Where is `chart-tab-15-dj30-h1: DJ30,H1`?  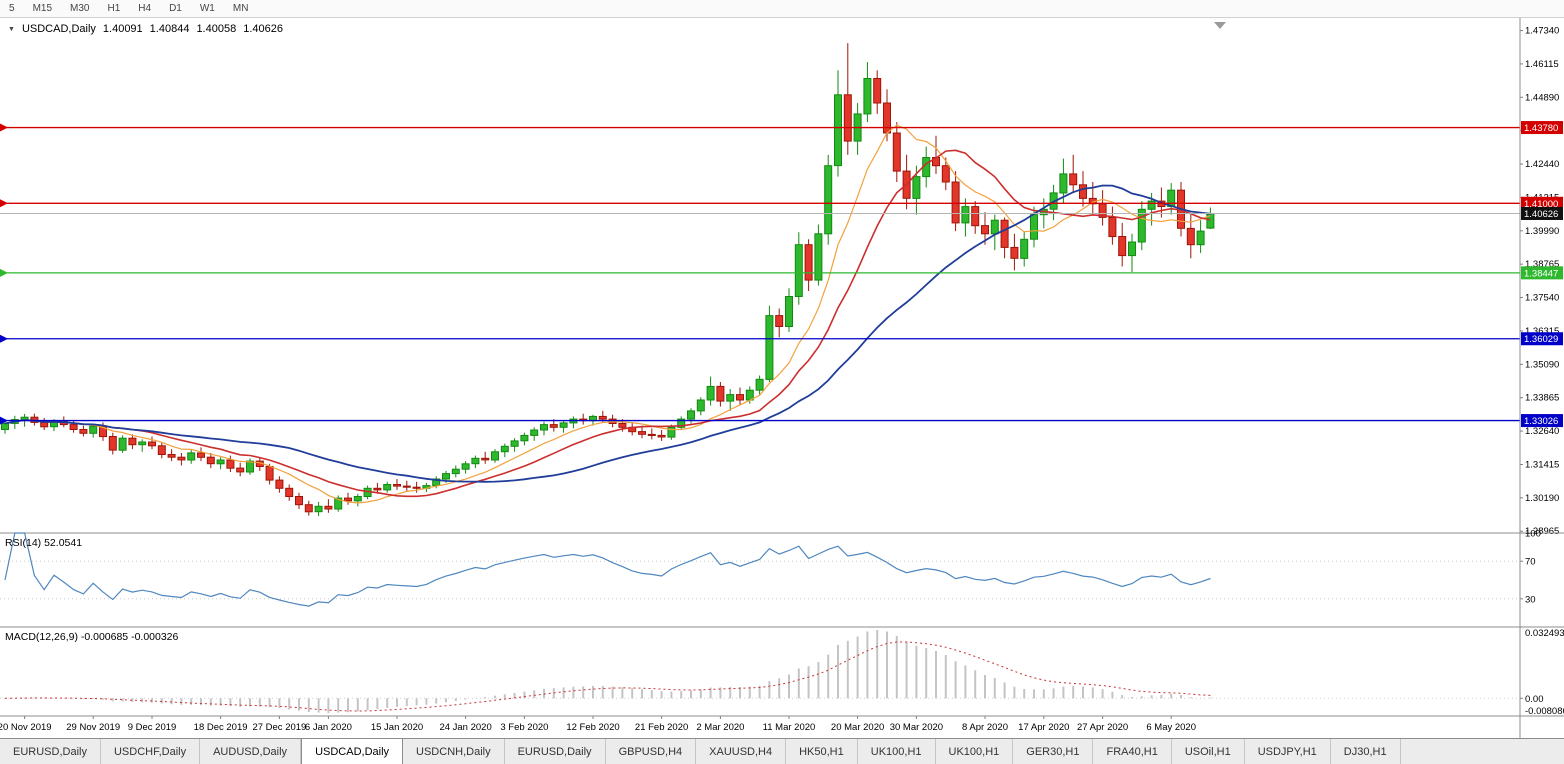 chart-tab-15-dj30-h1: DJ30,H1 is located at coordinates (1366, 751).